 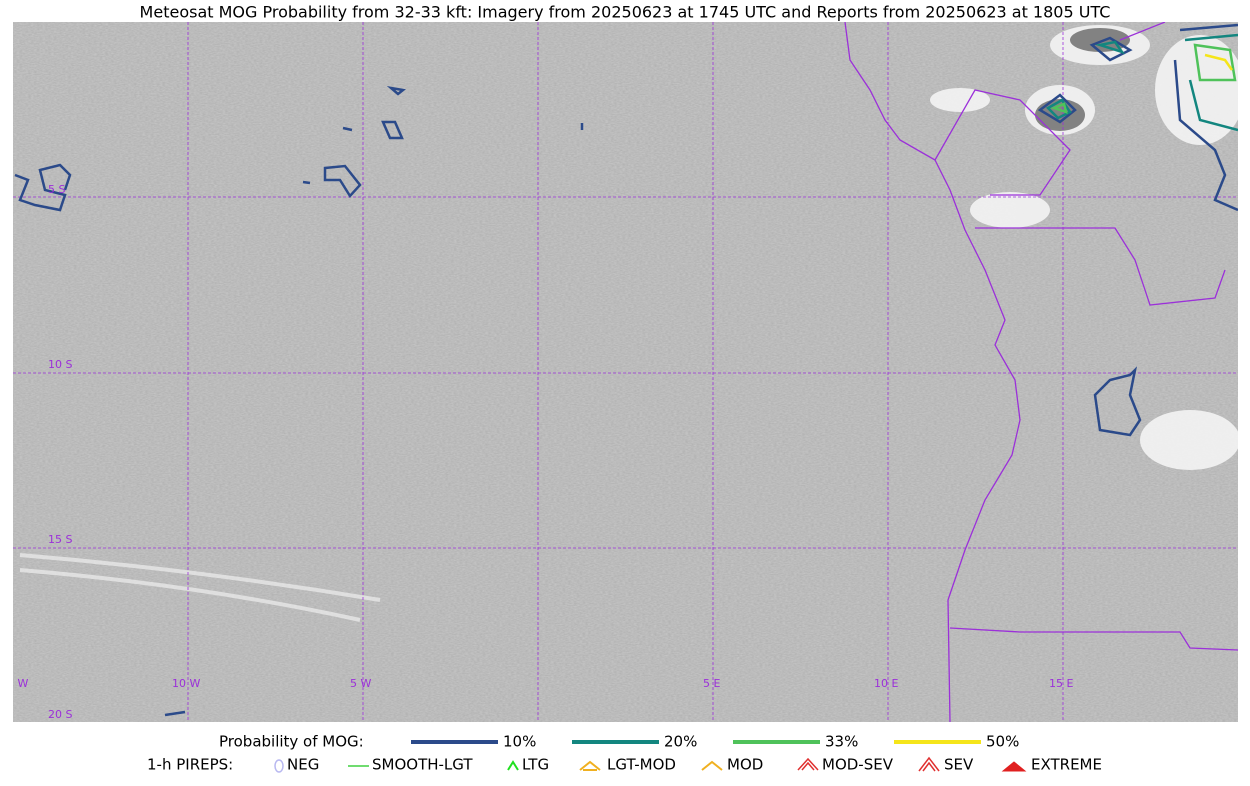 What do you see at coordinates (886, 683) in the screenshot?
I see `lon-label: 10 E` at bounding box center [886, 683].